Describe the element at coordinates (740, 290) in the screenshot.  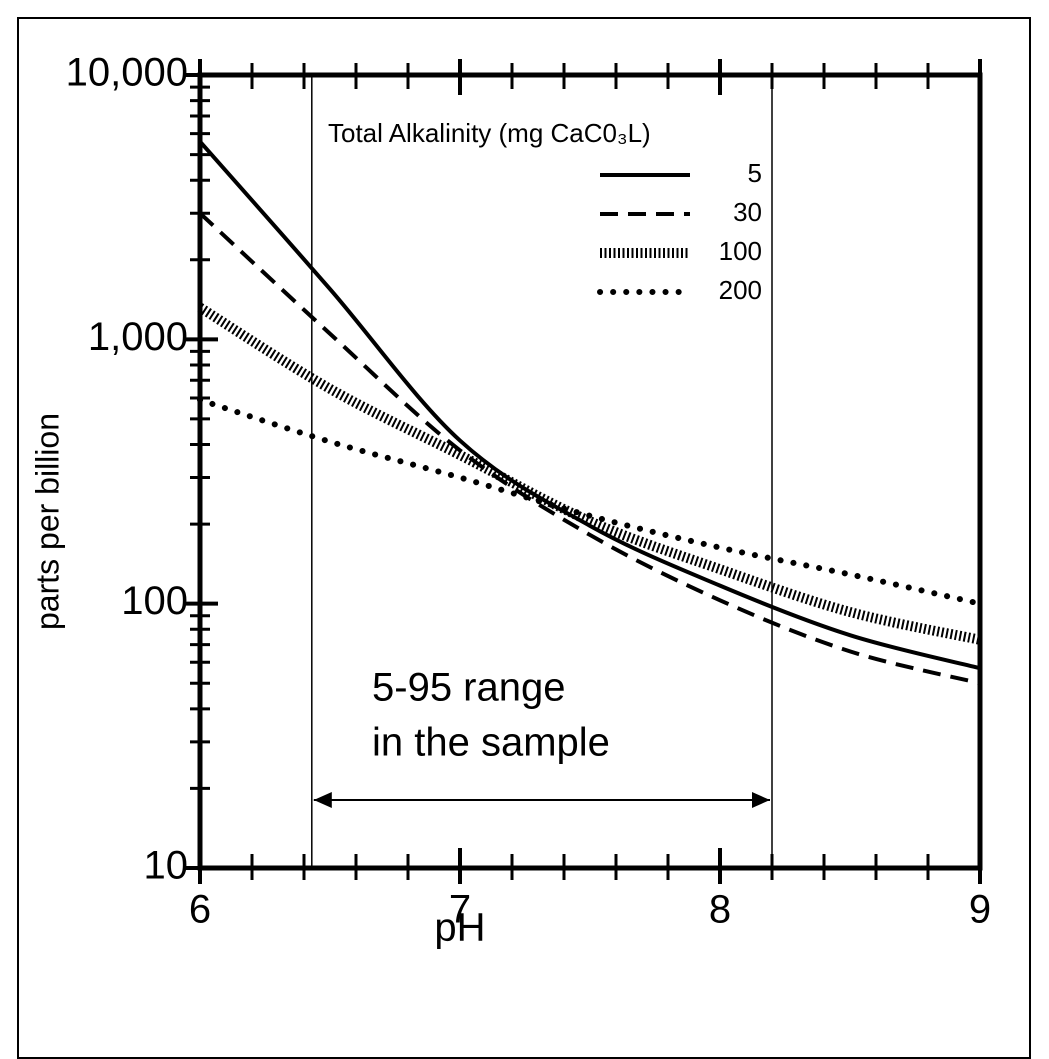
I see `legend-label: 200` at that location.